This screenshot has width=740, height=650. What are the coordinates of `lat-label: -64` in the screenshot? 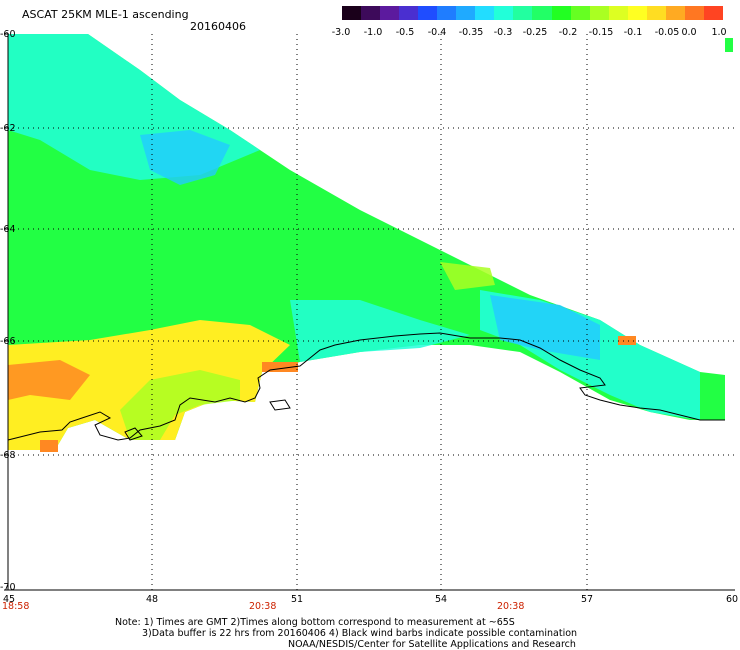 It's located at (8, 229).